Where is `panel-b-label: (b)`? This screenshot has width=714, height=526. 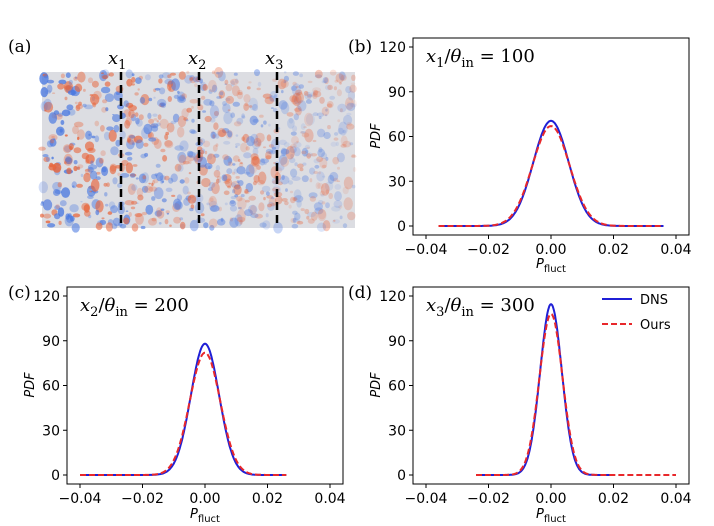 panel-b-label: (b) is located at coordinates (360, 47).